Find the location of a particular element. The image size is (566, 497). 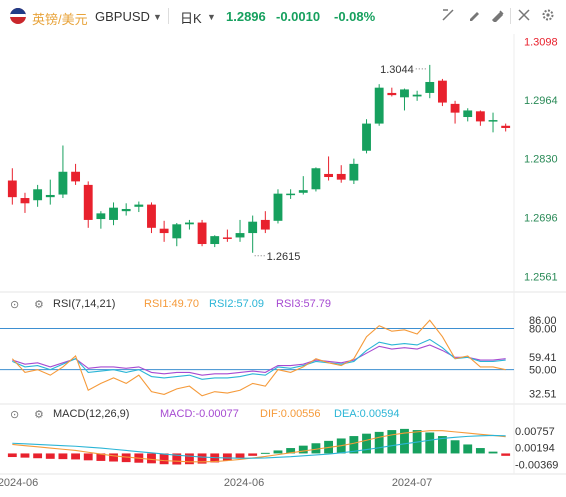

rsi-axis-label: 86.00 is located at coordinates (543, 321).